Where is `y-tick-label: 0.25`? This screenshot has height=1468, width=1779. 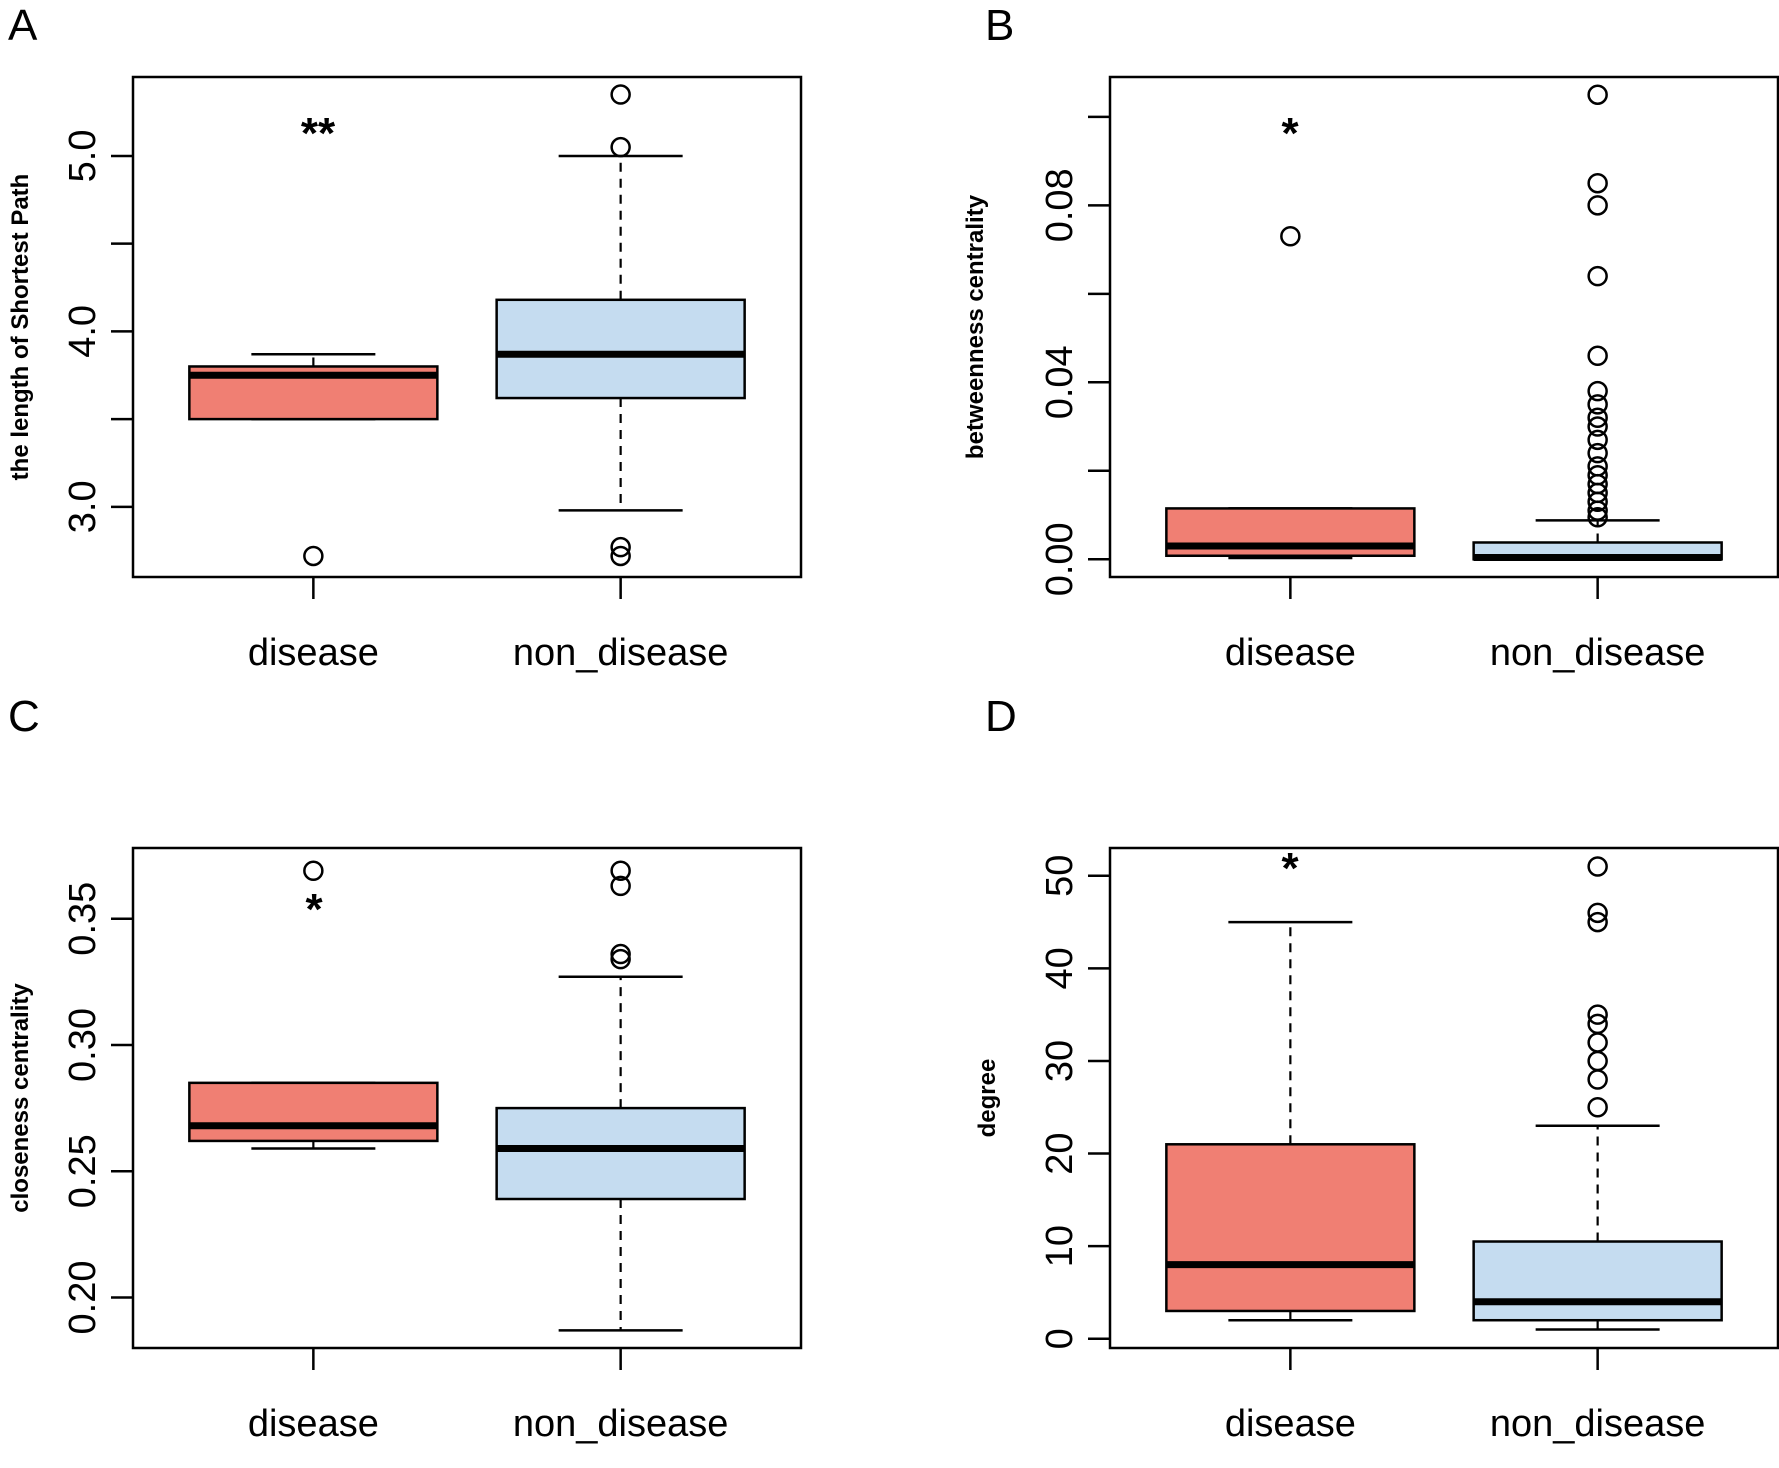
y-tick-label: 0.25 is located at coordinates (83, 1171).